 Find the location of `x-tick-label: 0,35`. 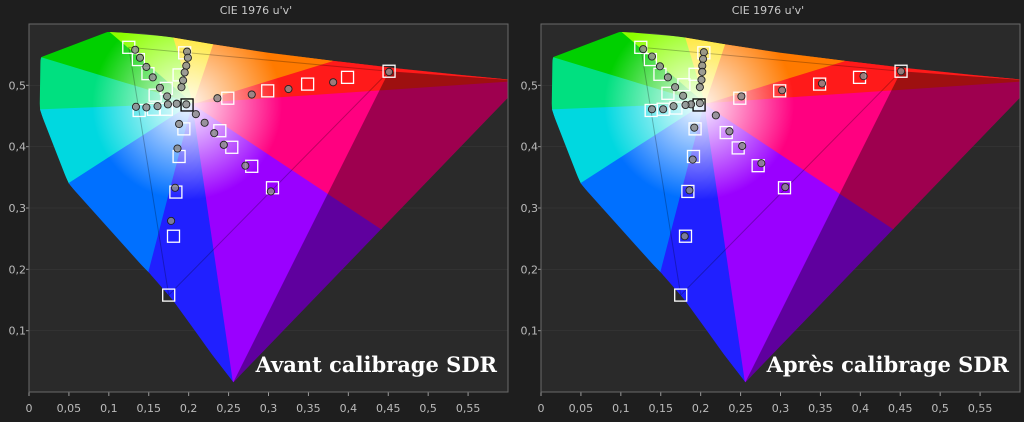

x-tick-label: 0,35 is located at coordinates (820, 408).